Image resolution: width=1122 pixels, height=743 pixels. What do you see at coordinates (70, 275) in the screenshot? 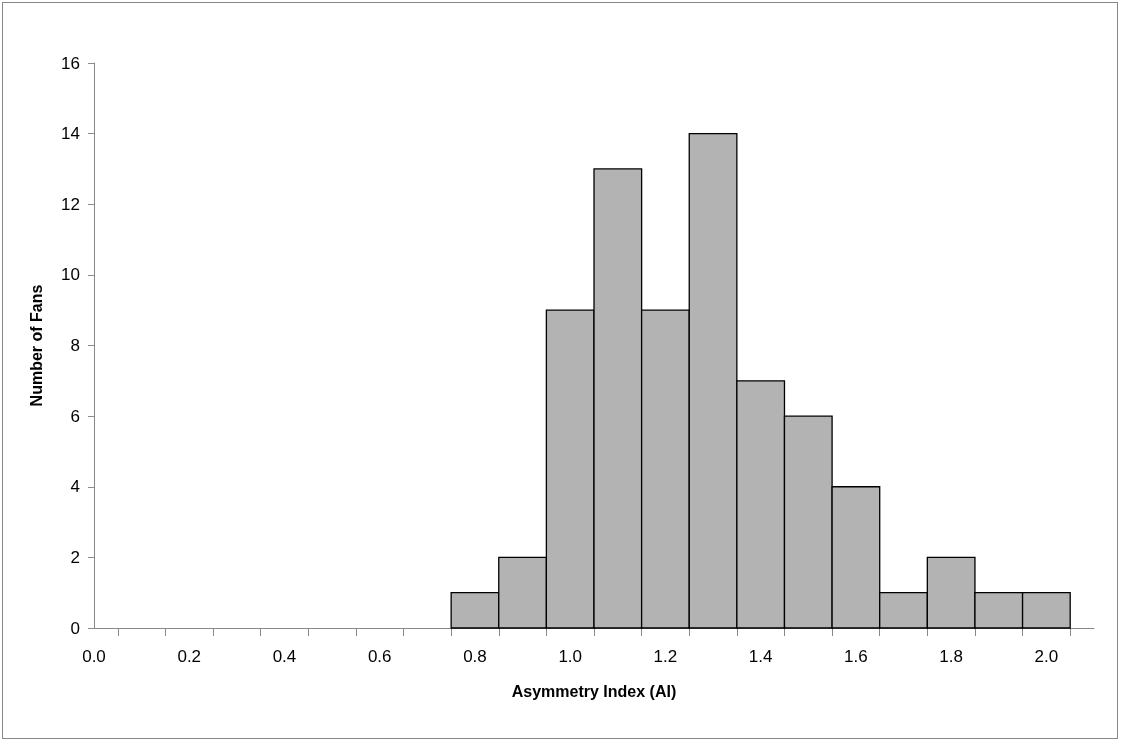
I see `y-tick-label: 10` at bounding box center [70, 275].